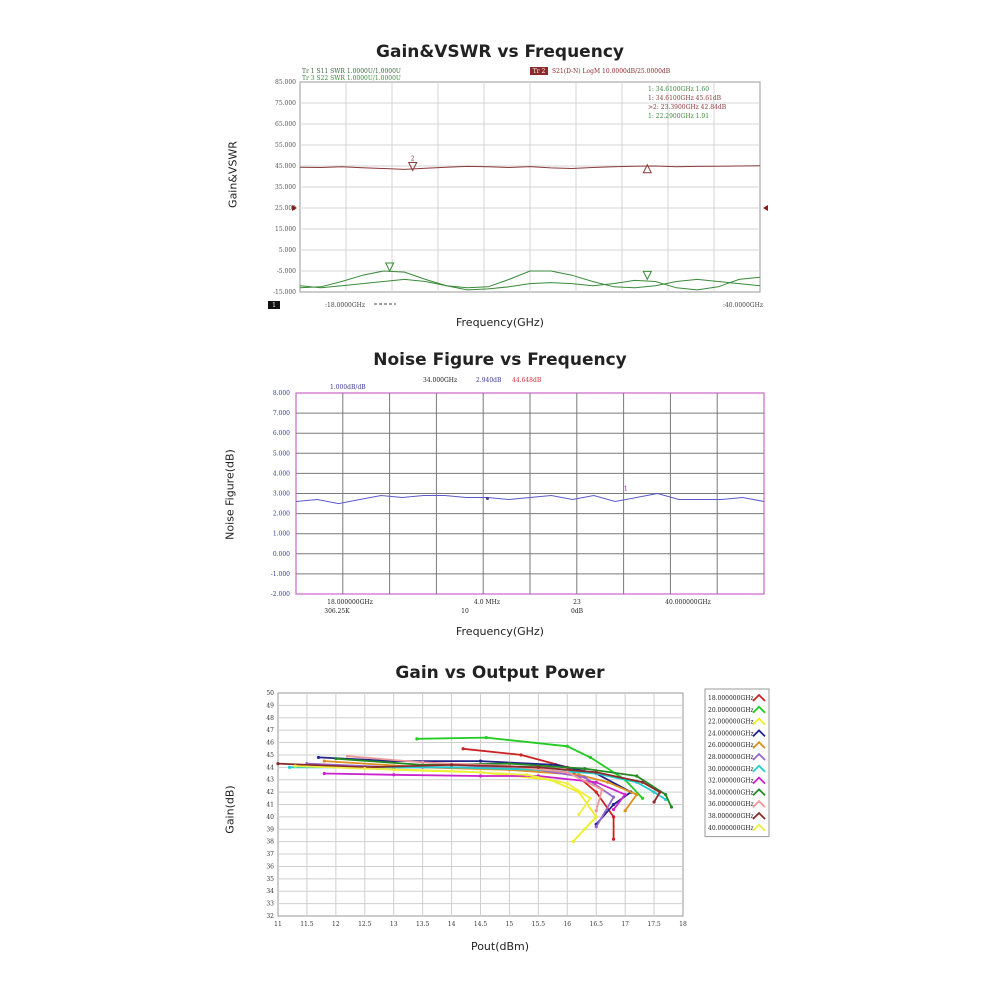  I want to click on footer-label: 40.000000GHz, so click(688, 602).